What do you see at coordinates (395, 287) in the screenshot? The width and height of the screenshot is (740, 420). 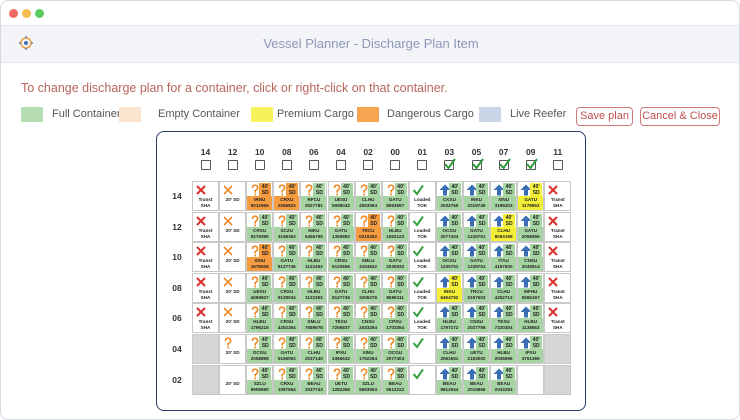 I see `container-cell: 40' SD GATU 8696111` at bounding box center [395, 287].